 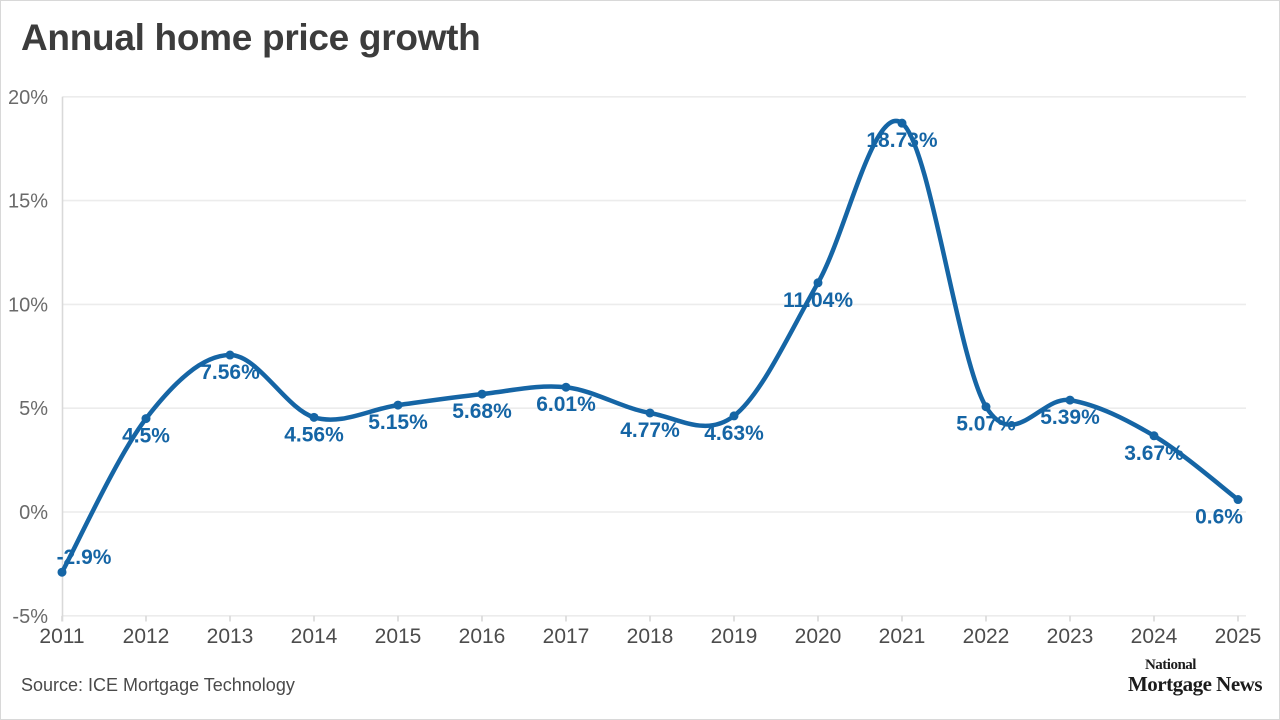 I want to click on x-tick-label: 2023, so click(x=1070, y=636).